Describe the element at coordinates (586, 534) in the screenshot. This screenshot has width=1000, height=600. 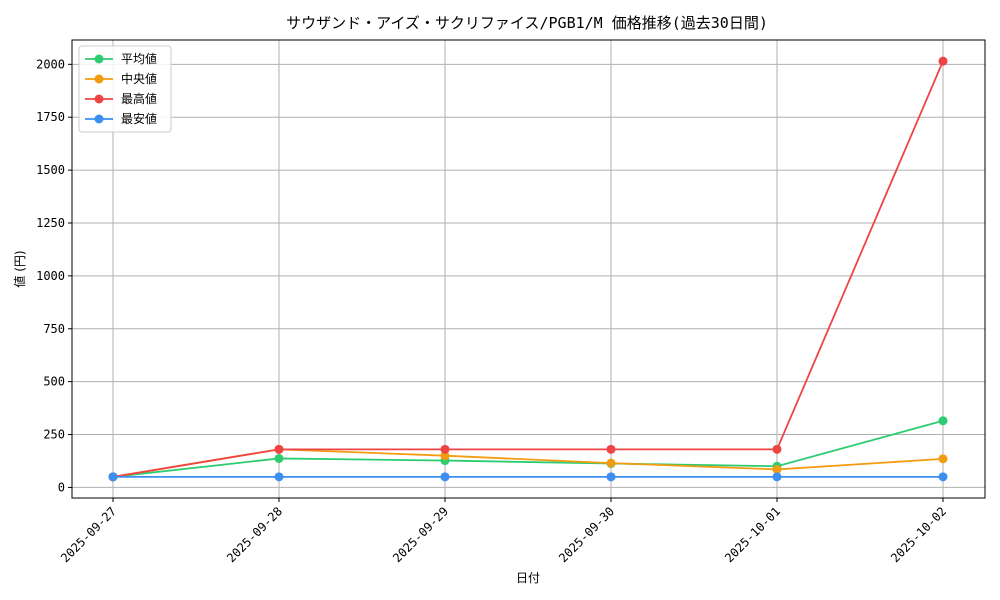
I see `x-tick-label: 2025-09-30` at that location.